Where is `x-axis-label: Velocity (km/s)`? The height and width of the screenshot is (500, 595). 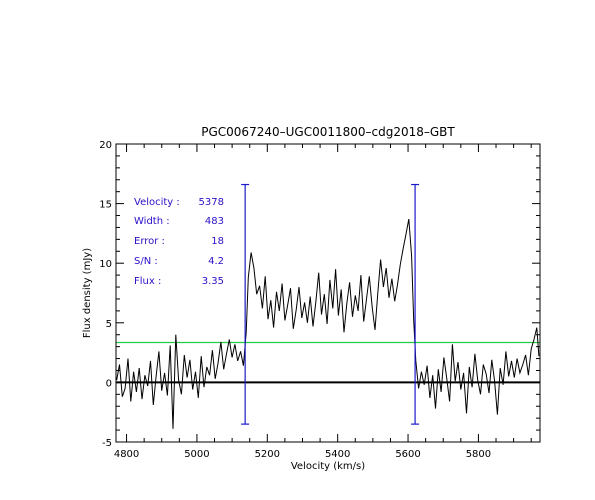
x-axis-label: Velocity (km/s) is located at coordinates (328, 466).